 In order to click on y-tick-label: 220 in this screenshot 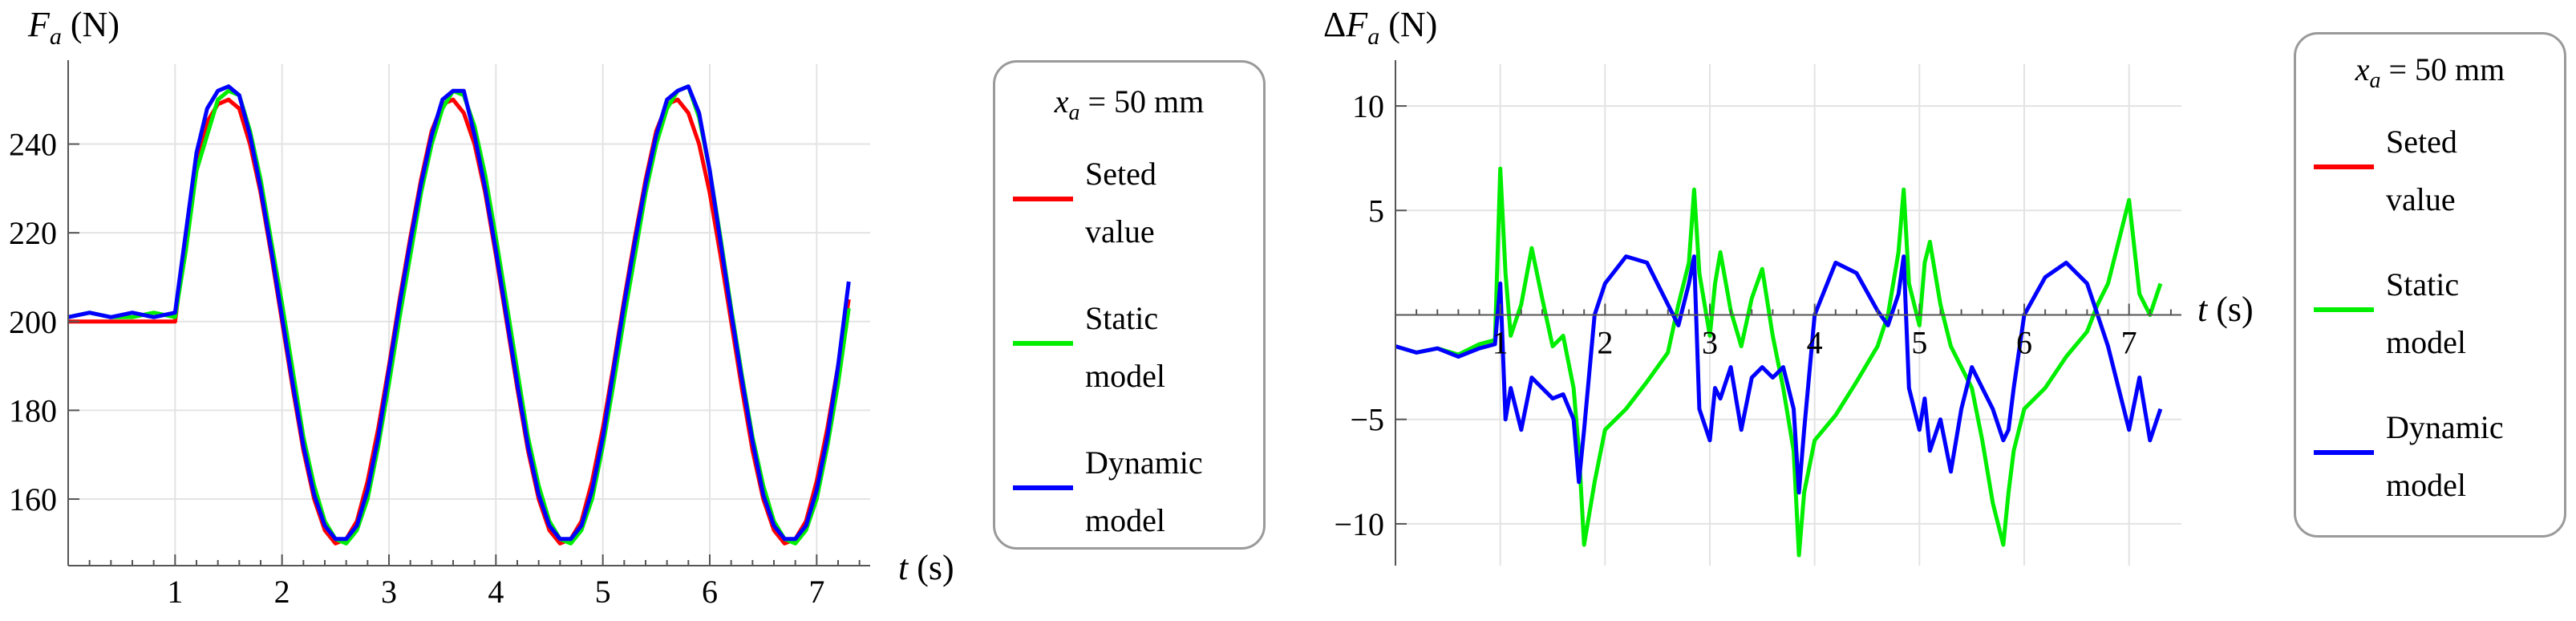, I will do `click(33, 233)`.